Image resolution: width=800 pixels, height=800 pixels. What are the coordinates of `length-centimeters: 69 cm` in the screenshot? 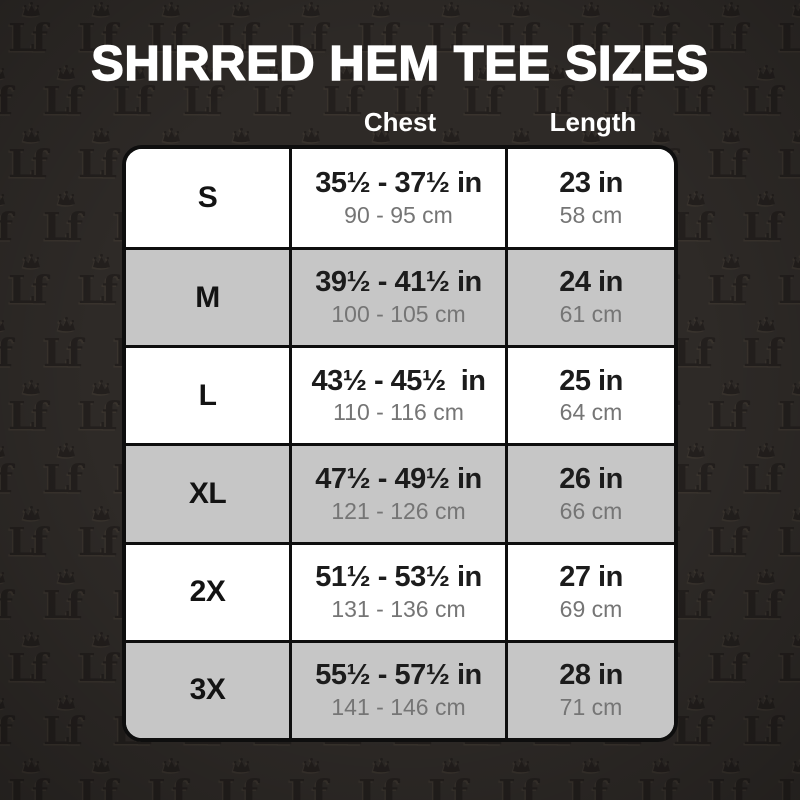 It's located at (591, 608).